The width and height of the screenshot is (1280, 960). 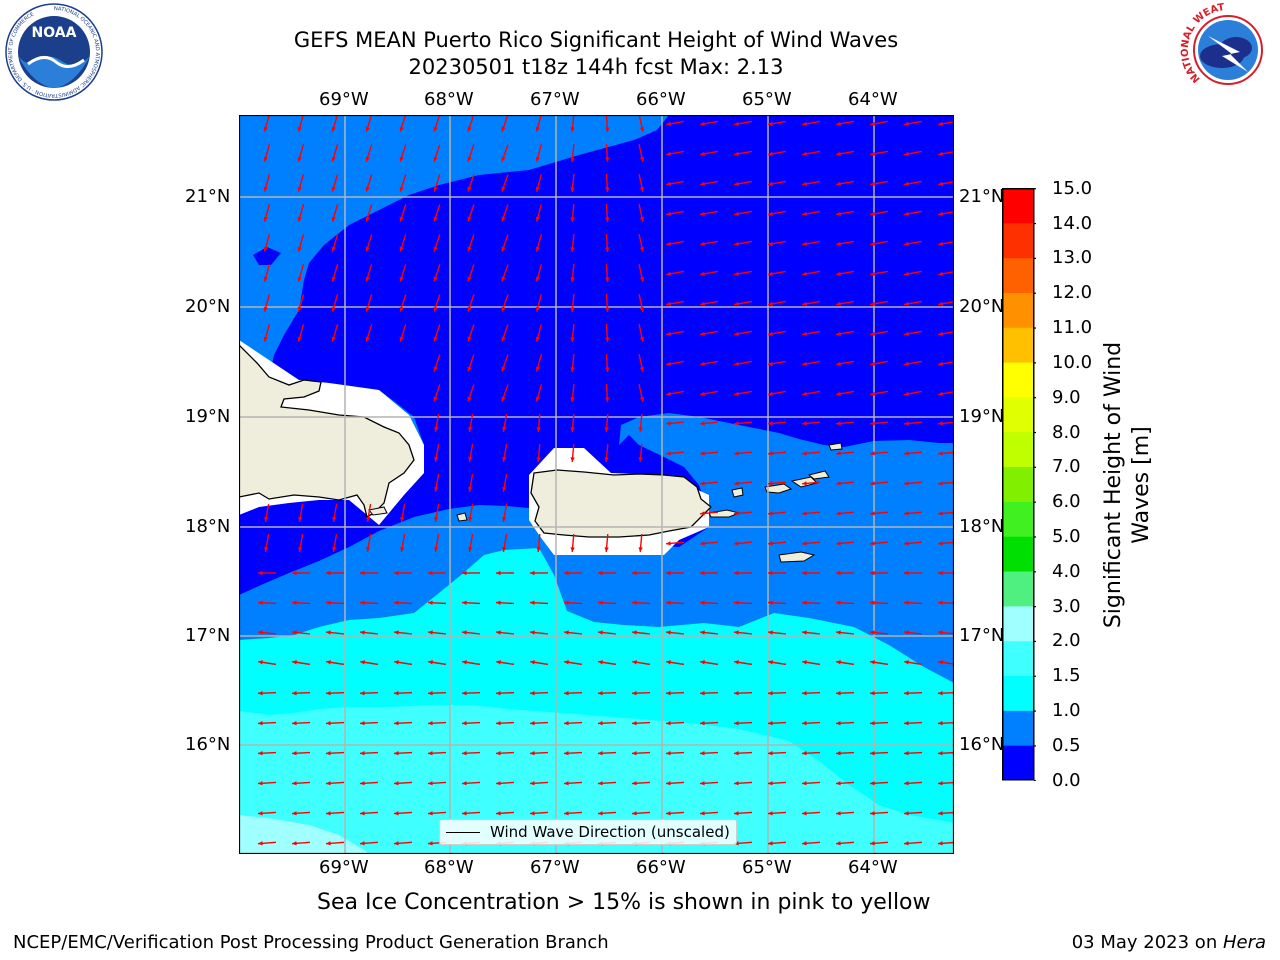 What do you see at coordinates (1066, 467) in the screenshot?
I see `colorbar-tick-label: 7.0` at bounding box center [1066, 467].